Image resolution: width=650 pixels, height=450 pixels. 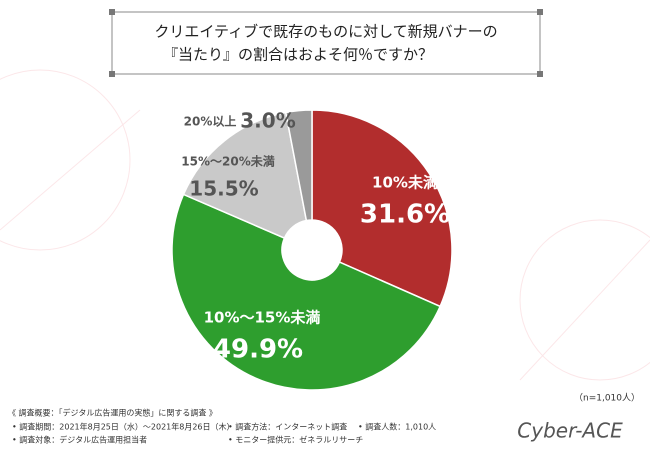 I want to click on chart-title: 『当たり』の割合はおよそ何％ですか？, so click(x=298, y=55).